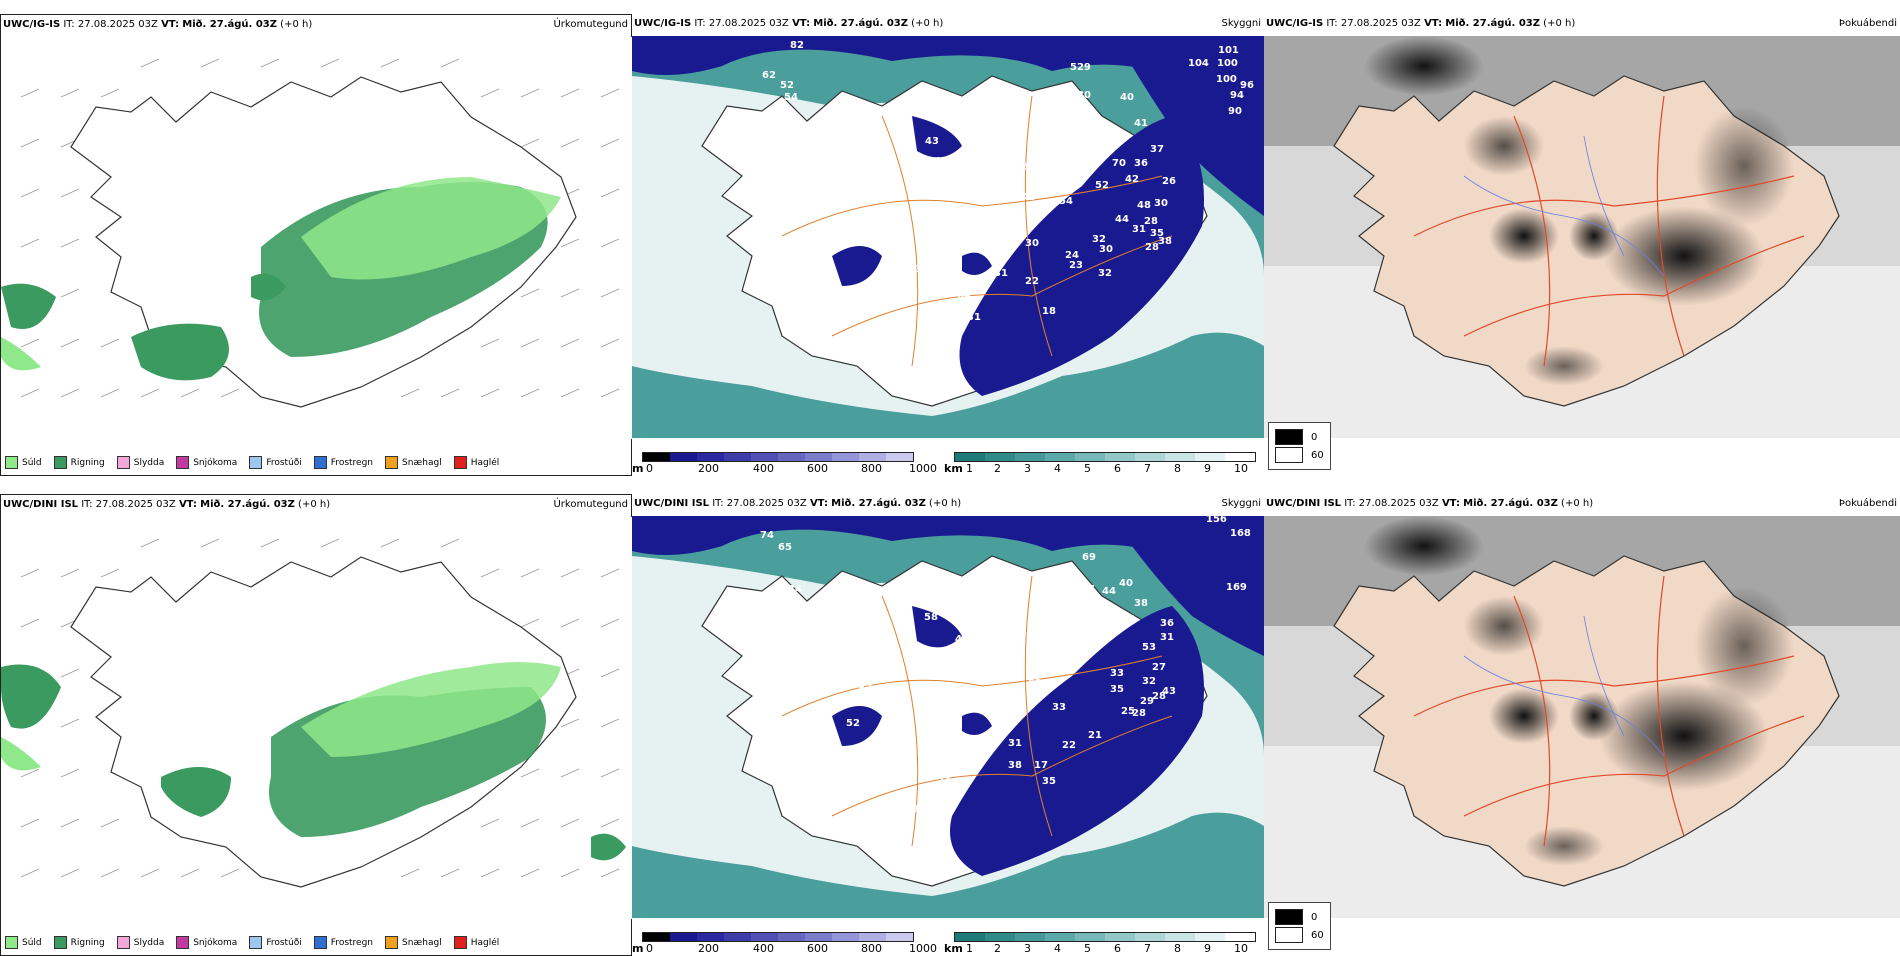 The width and height of the screenshot is (1900, 956). I want to click on svg-text: 47, so click(941, 161).